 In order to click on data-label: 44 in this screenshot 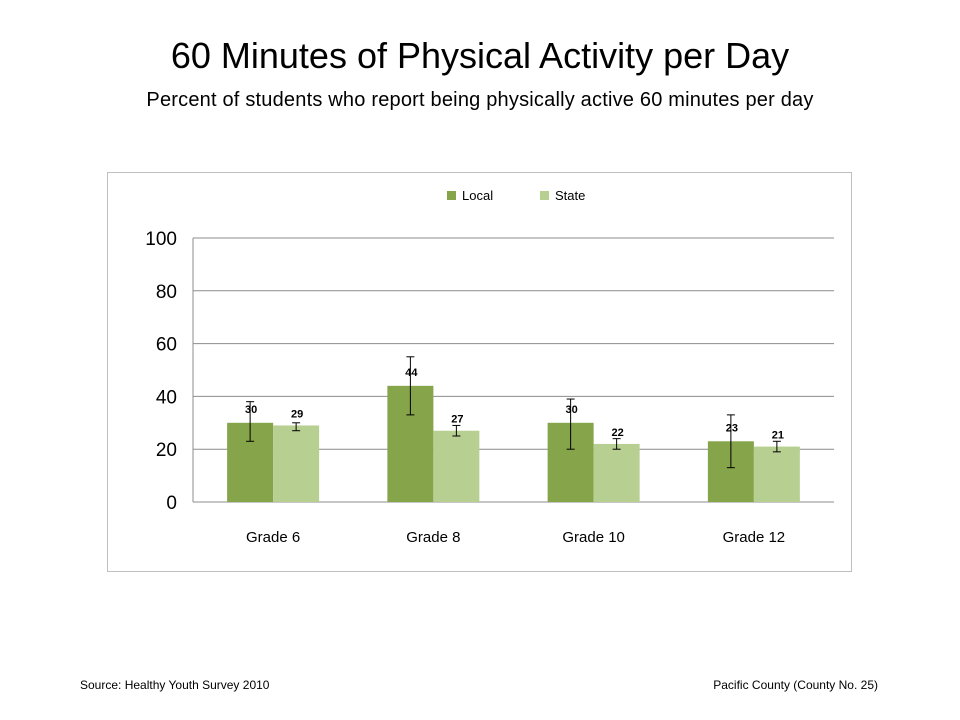, I will do `click(411, 373)`.